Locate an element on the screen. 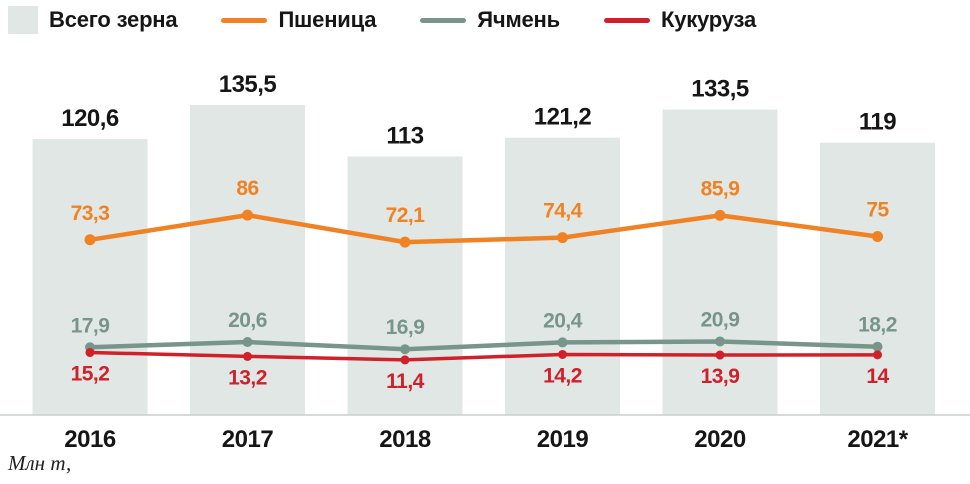  point-value-label-wheat: 72,1 is located at coordinates (406, 215).